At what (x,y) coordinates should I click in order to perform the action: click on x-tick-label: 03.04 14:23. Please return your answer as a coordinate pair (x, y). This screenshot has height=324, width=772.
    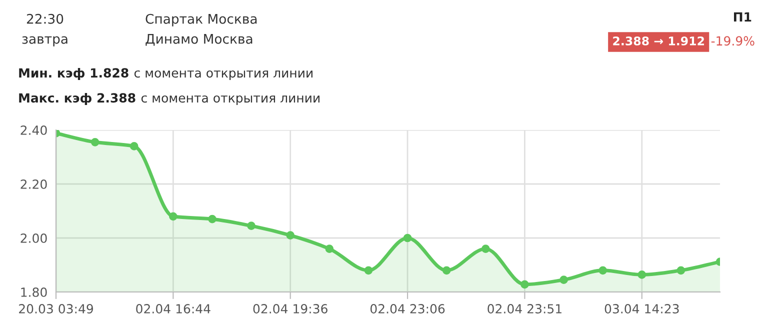
    Looking at the image, I should click on (641, 309).